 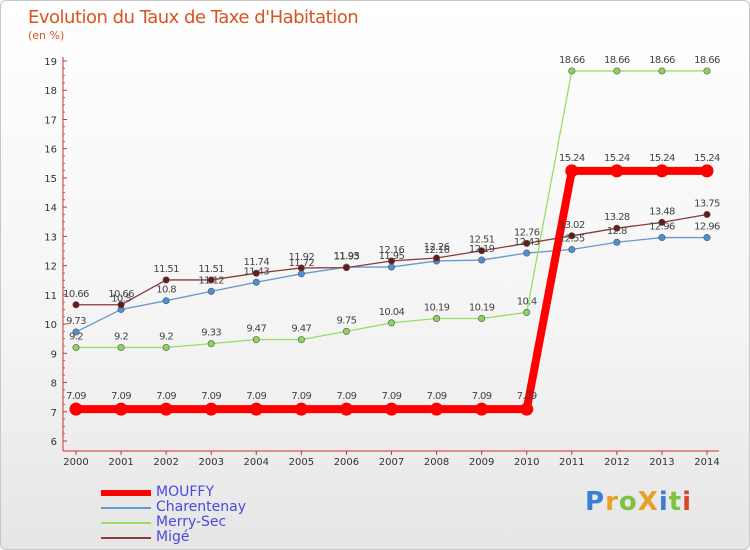 What do you see at coordinates (707, 203) in the screenshot?
I see `data-label-mig-: 13.75` at bounding box center [707, 203].